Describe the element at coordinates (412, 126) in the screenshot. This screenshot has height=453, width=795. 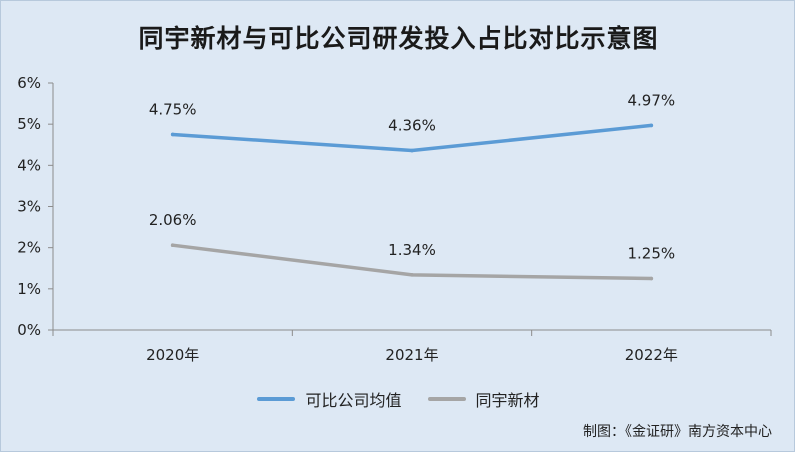
I see `data-label: 4.36%` at that location.